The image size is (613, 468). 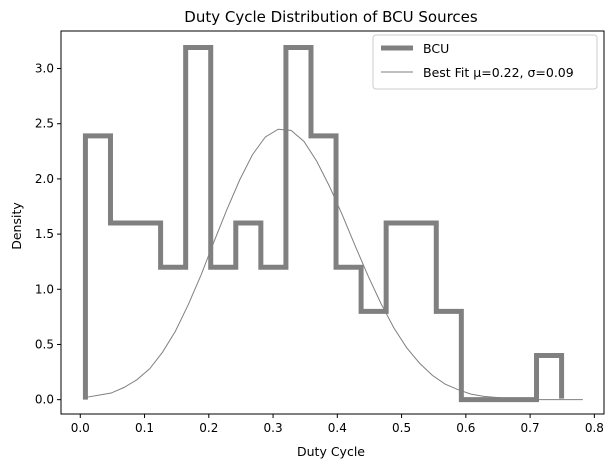 What do you see at coordinates (208, 428) in the screenshot?
I see `x-tick-label: 0.2` at bounding box center [208, 428].